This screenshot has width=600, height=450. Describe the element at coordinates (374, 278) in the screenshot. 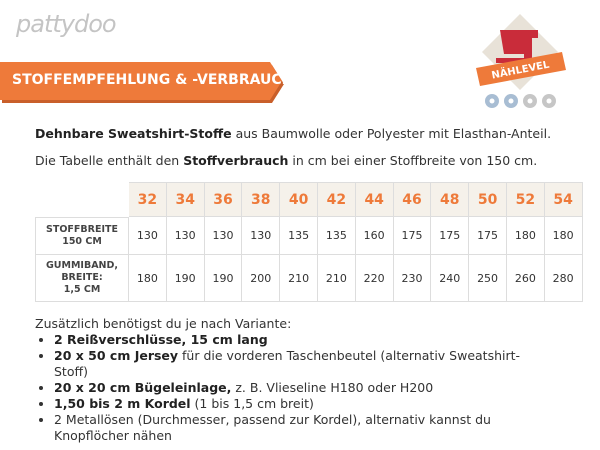

I see `cell: 220` at that location.